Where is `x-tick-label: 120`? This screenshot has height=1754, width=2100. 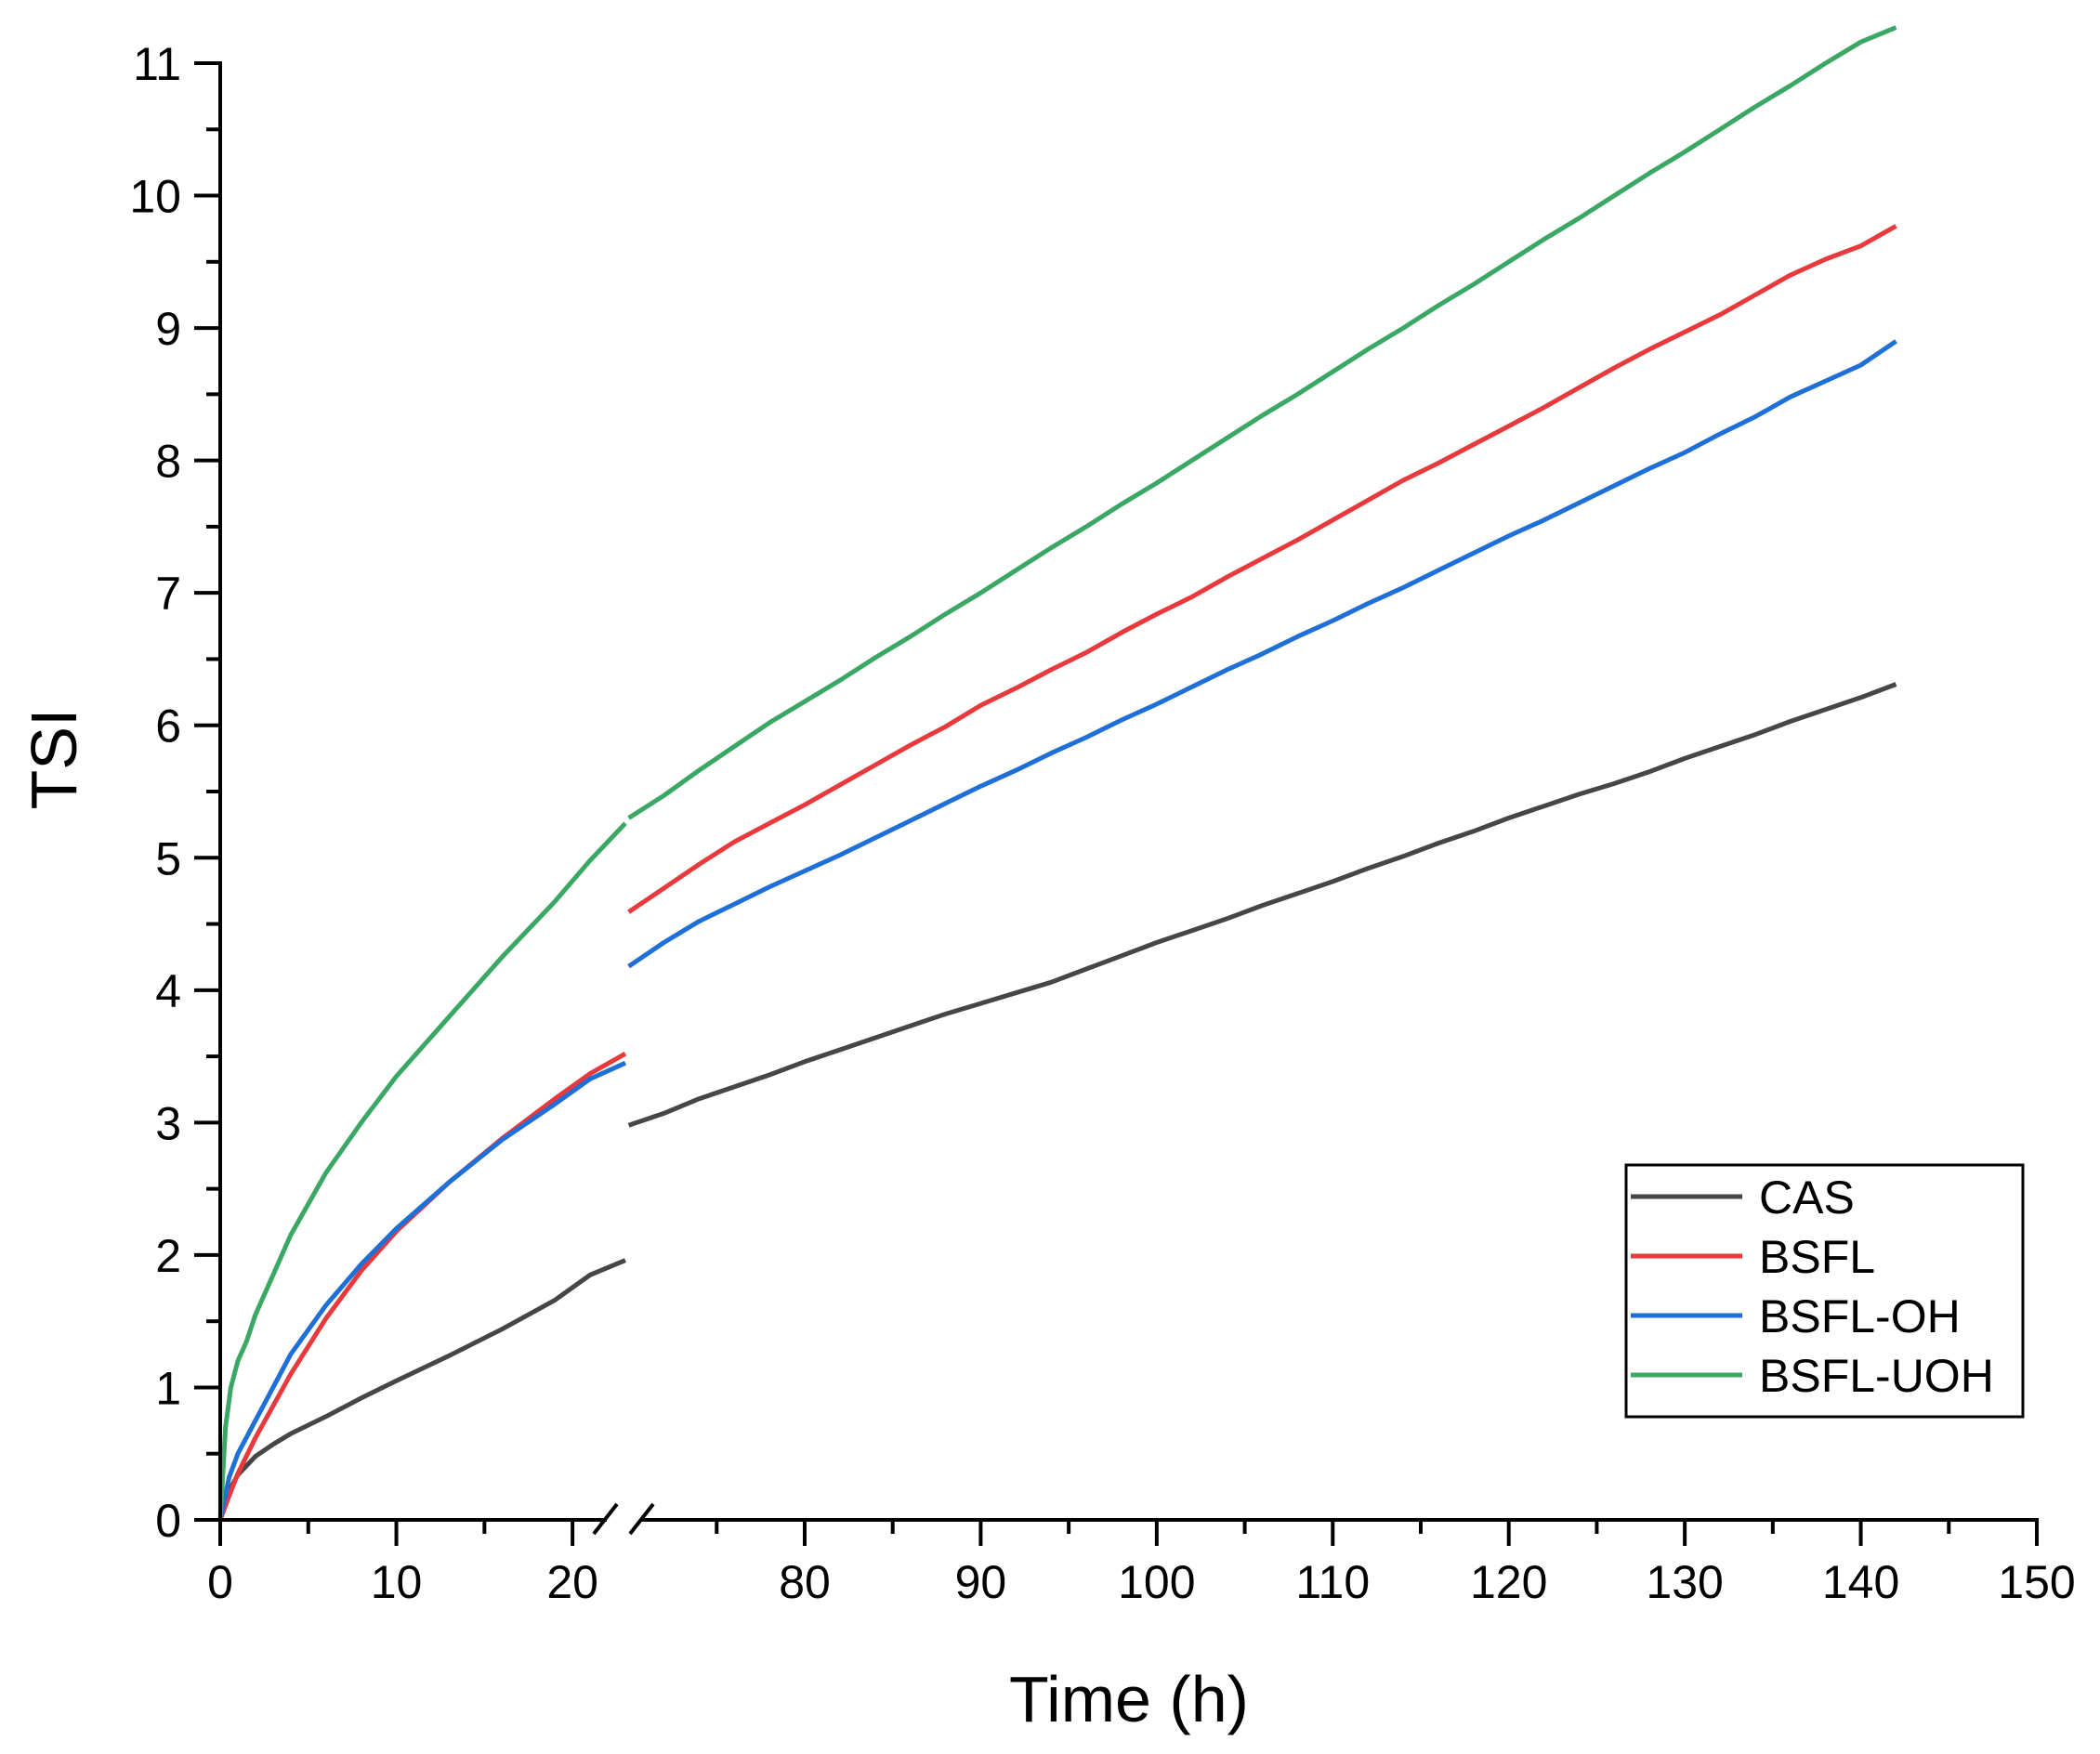 x-tick-label: 120 is located at coordinates (1508, 1582).